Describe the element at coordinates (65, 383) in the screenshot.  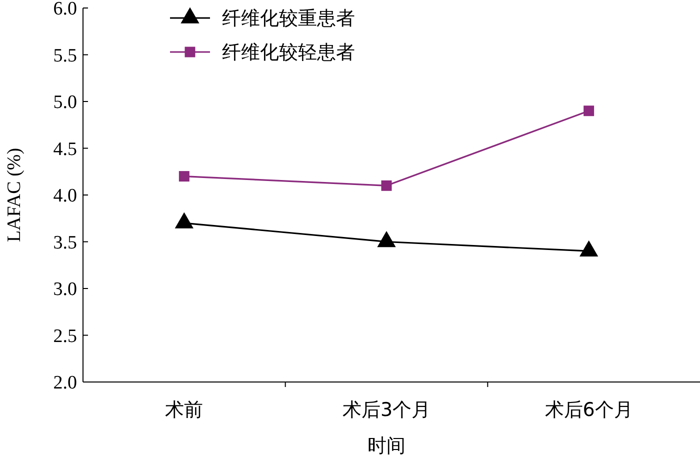
I see `y-tick-label: 2.0` at that location.